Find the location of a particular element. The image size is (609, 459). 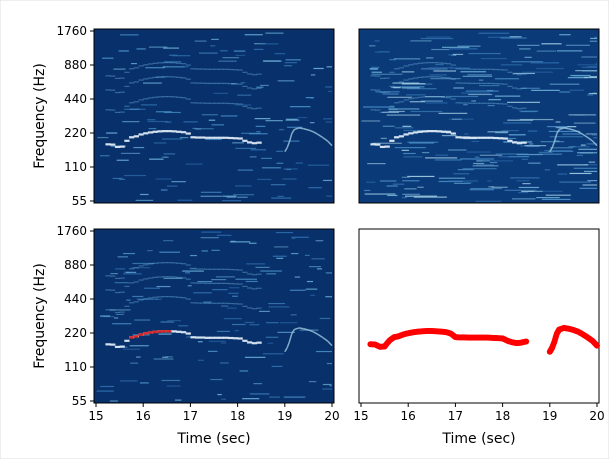

x-tick-label: 20 is located at coordinates (596, 416).